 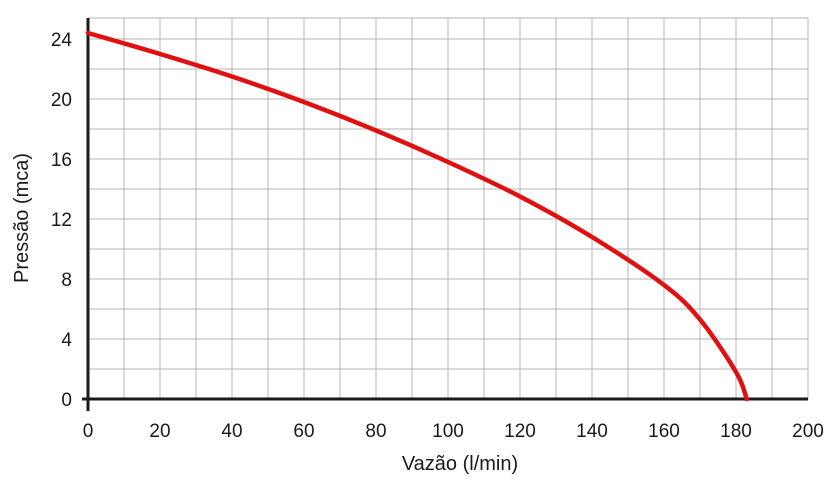 What do you see at coordinates (66, 340) in the screenshot?
I see `y-tick-label: 4` at bounding box center [66, 340].